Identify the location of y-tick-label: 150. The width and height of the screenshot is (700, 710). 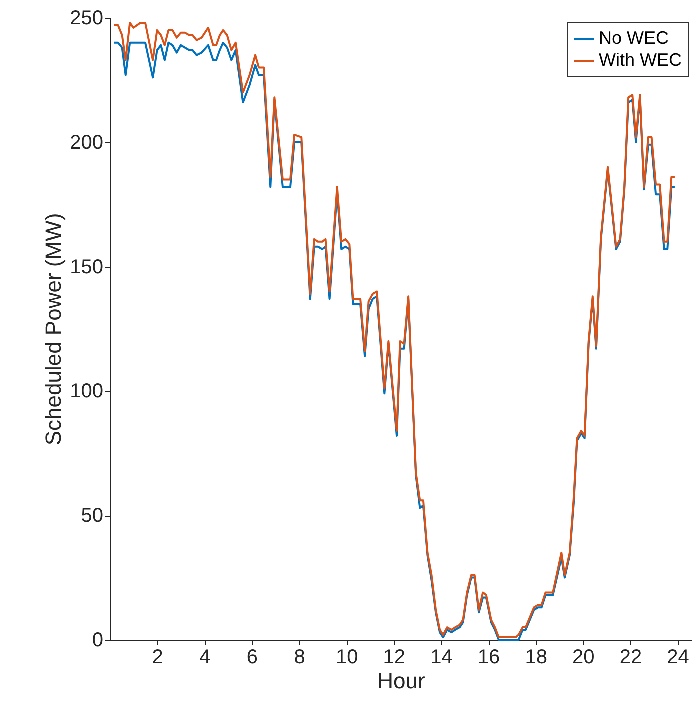
(87, 267).